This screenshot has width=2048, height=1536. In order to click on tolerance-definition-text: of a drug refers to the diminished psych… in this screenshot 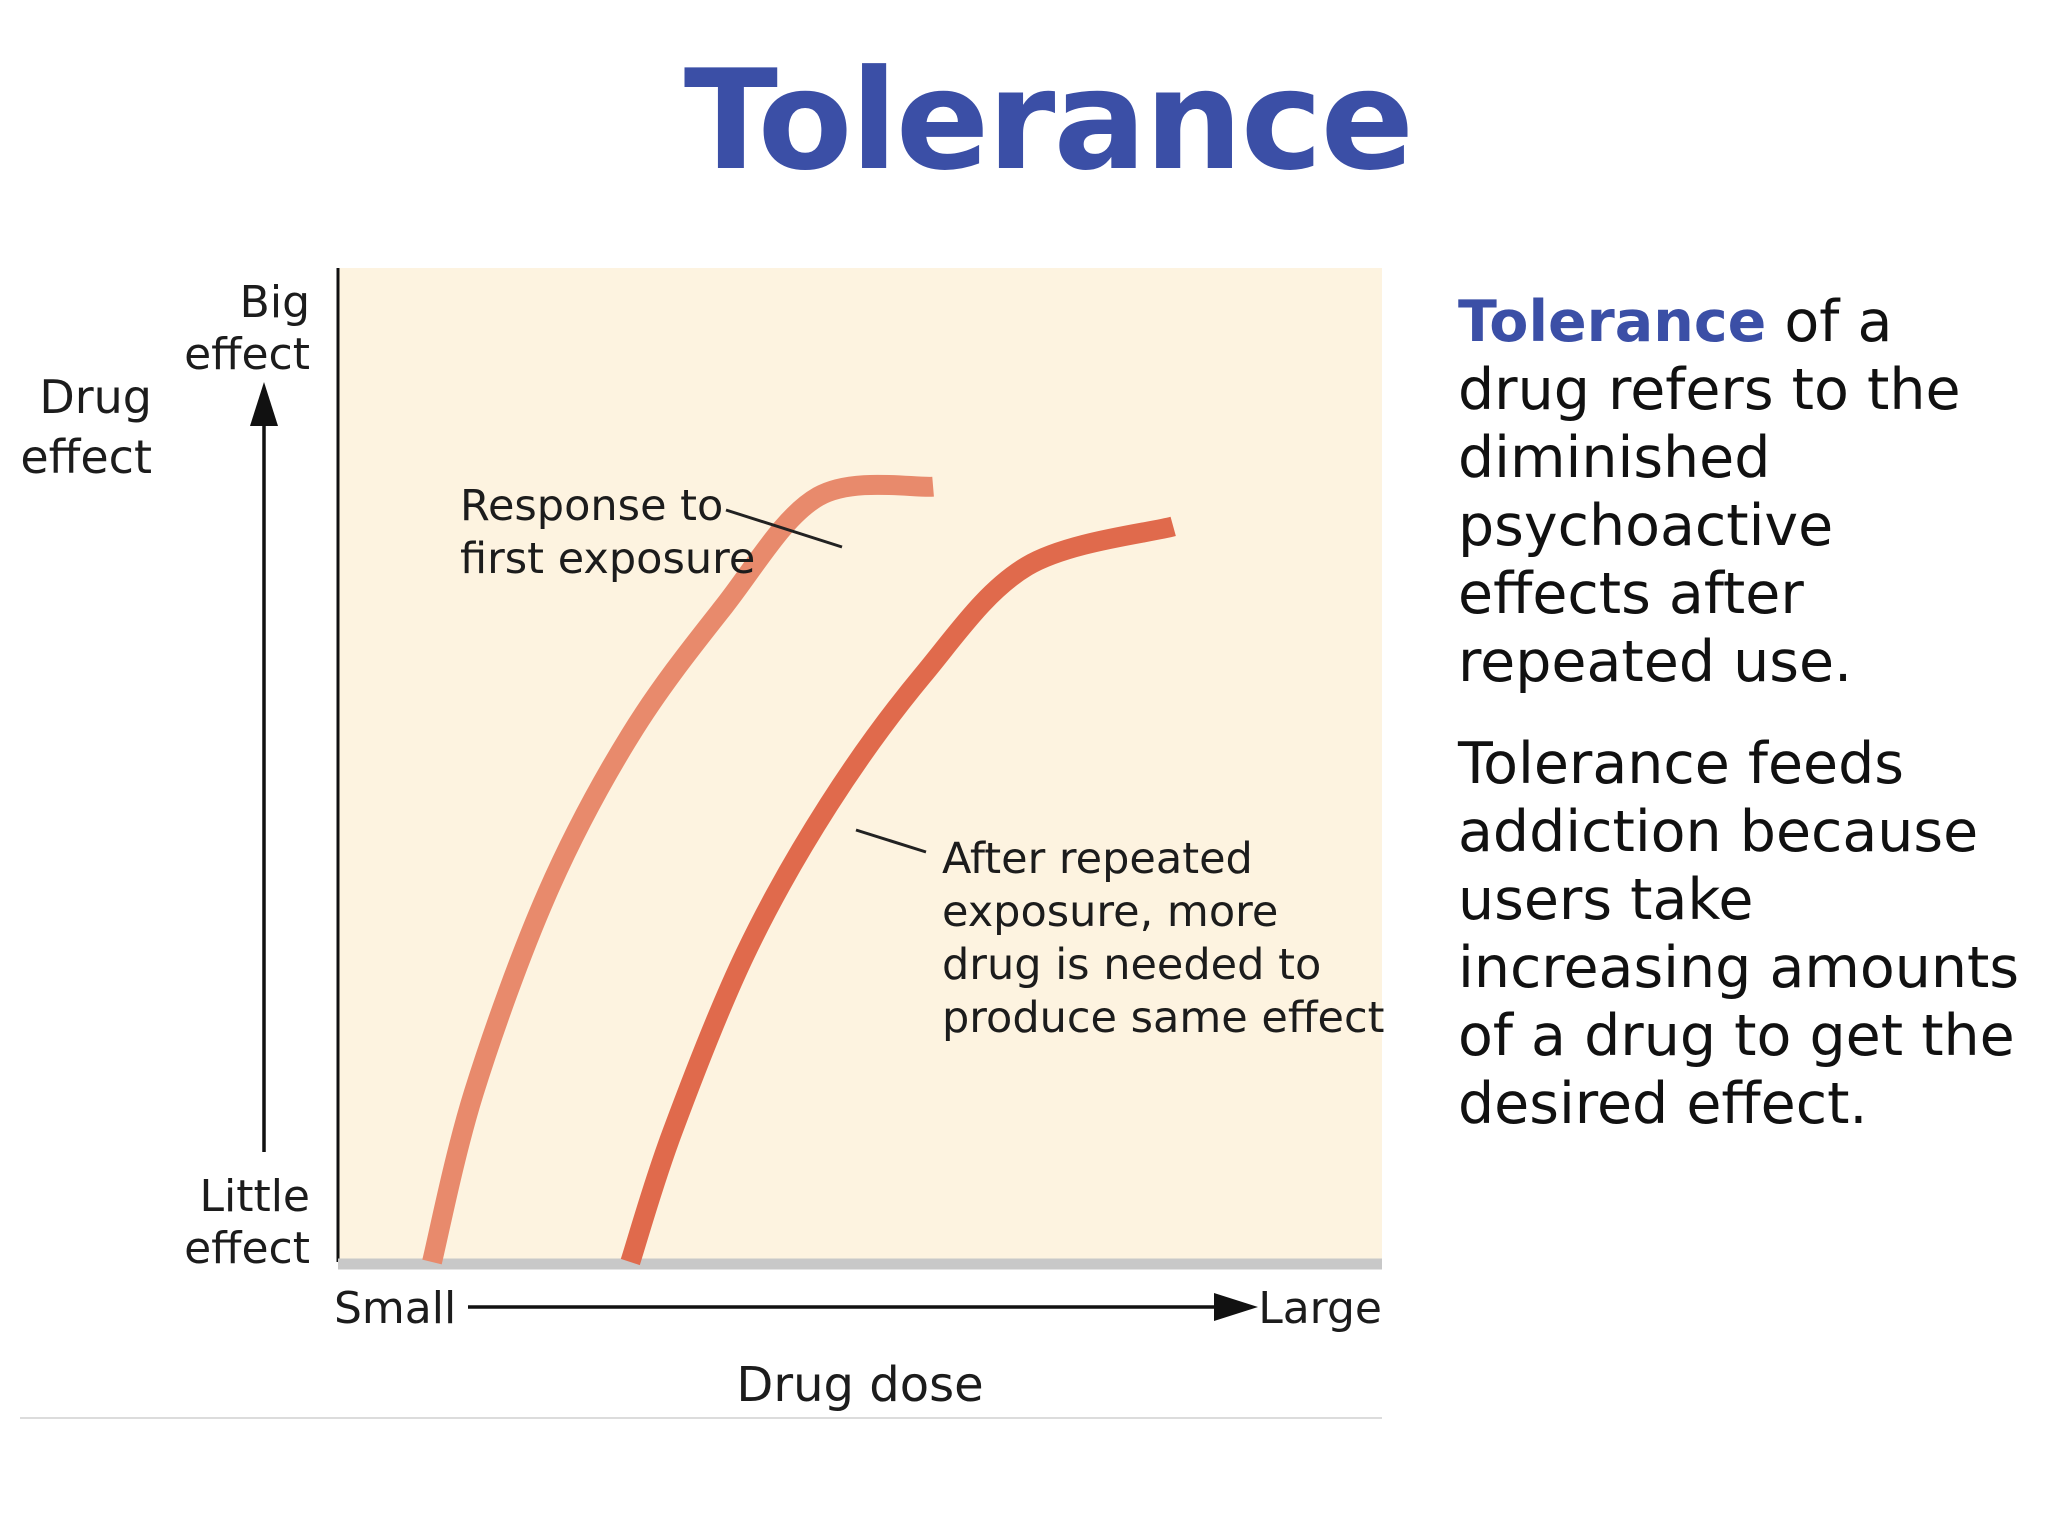, I will do `click(1709, 492)`.